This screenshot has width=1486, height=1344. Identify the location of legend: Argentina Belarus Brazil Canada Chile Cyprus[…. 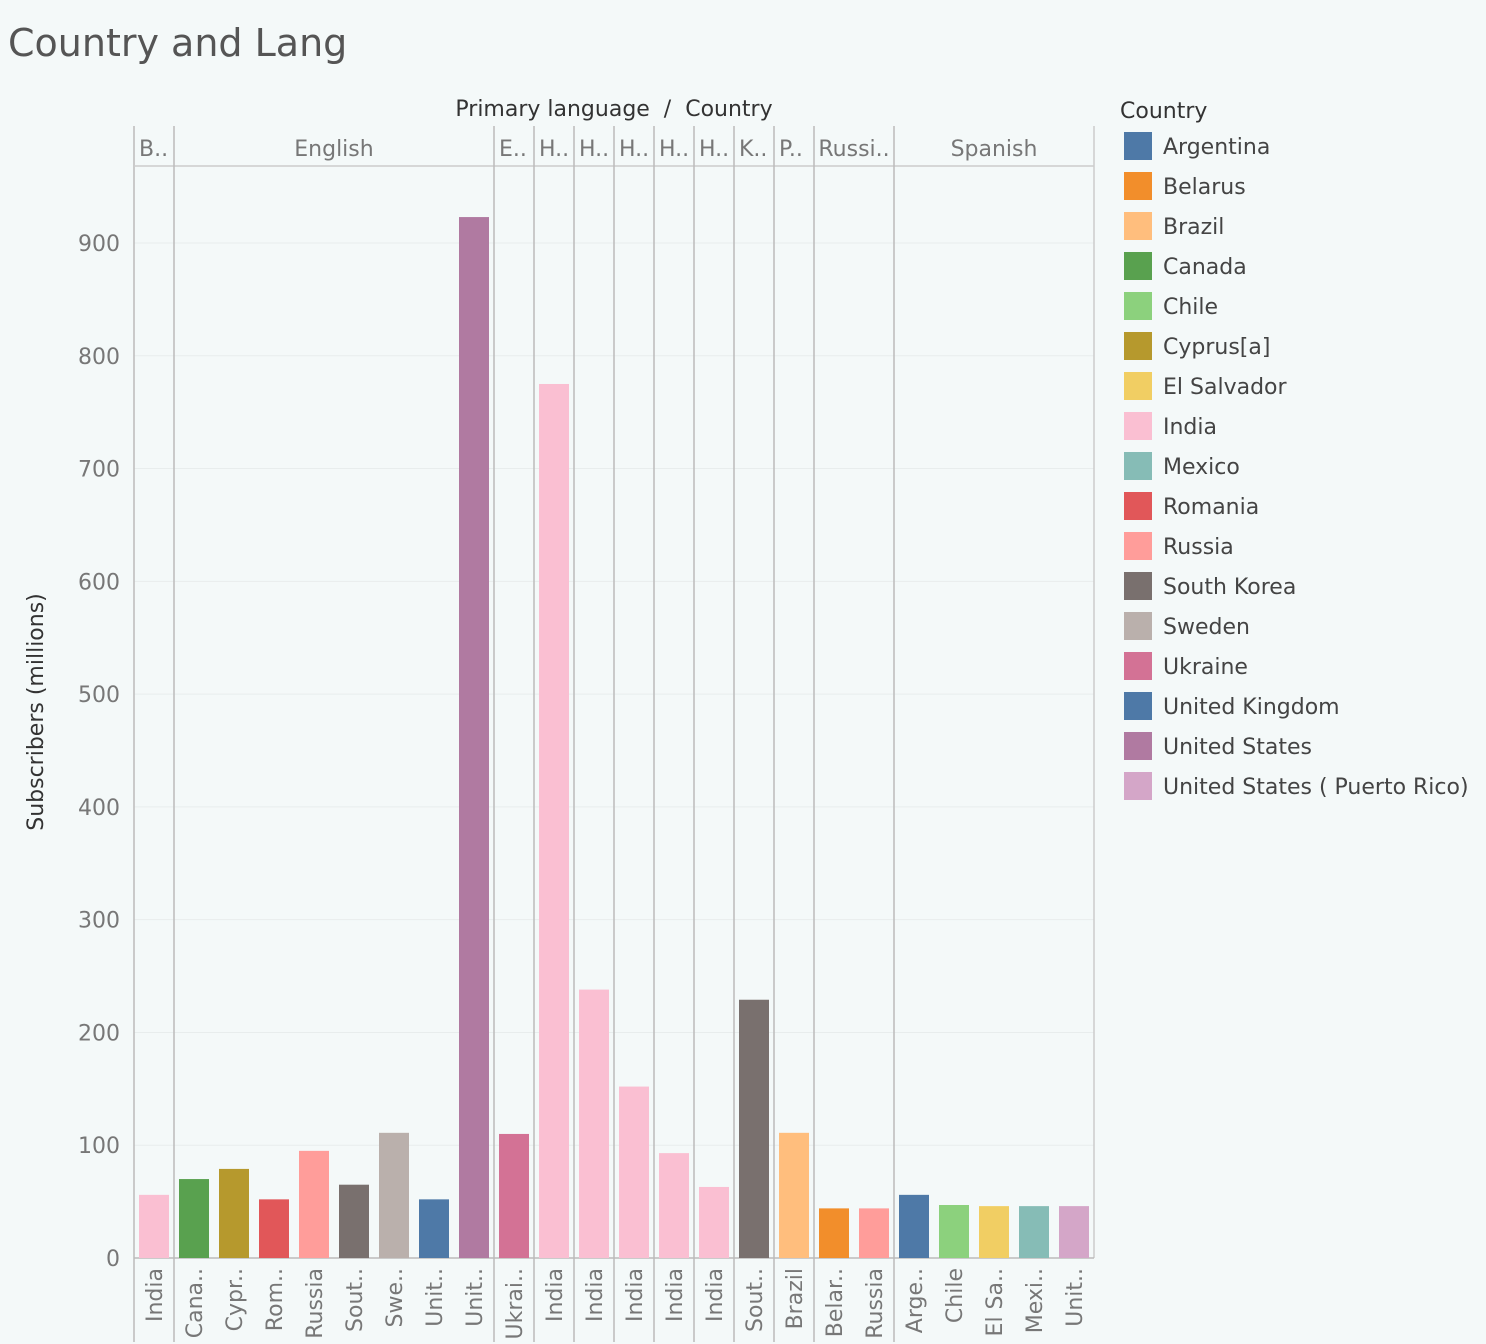
(1296, 466).